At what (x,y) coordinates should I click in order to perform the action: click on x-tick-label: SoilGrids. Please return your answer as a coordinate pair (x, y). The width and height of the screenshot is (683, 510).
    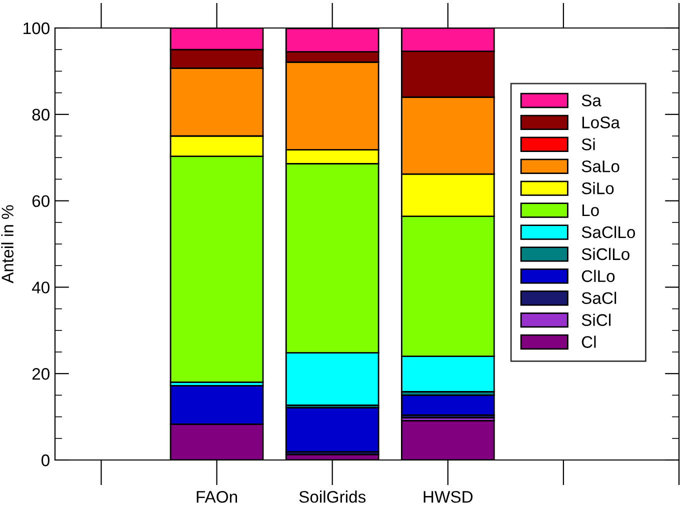
    Looking at the image, I should click on (332, 496).